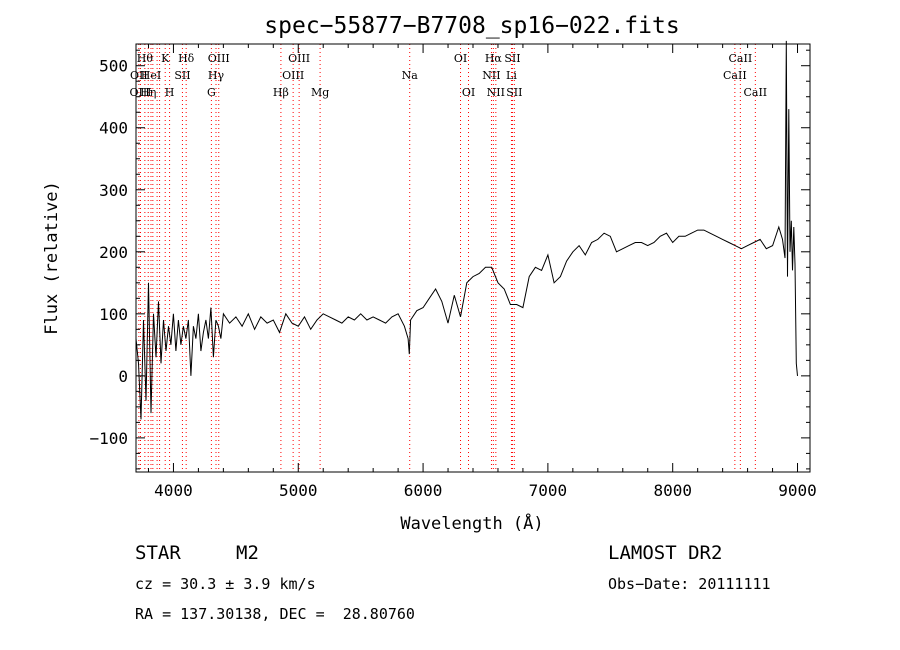 Image resolution: width=900 pixels, height=650 pixels. I want to click on x-tick-label: 9000, so click(797, 490).